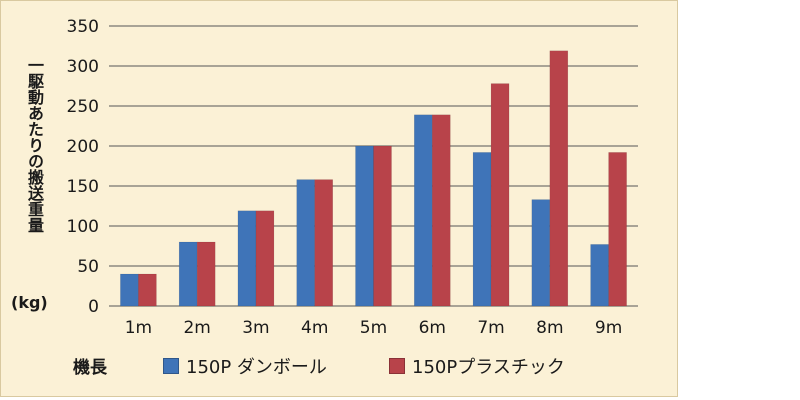 The width and height of the screenshot is (800, 400). I want to click on y-tick-label: 250, so click(83, 107).